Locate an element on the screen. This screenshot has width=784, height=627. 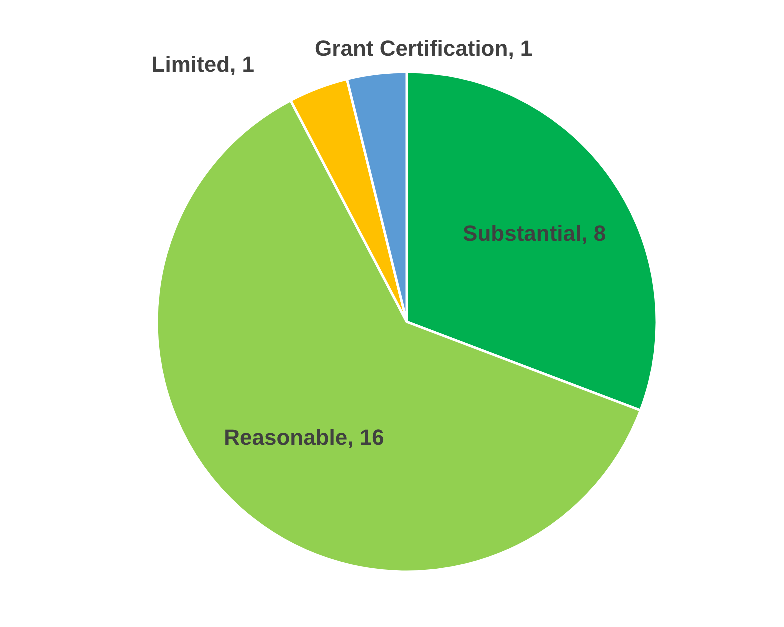
slice-label: Grant Certification is located at coordinates (411, 49).